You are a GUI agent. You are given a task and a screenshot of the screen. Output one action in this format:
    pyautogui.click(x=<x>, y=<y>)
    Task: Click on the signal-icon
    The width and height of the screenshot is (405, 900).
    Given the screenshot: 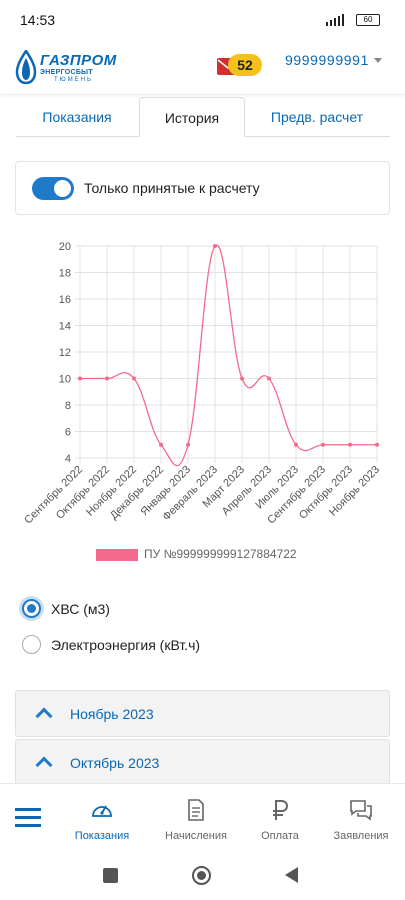 What is the action you would take?
    pyautogui.click(x=335, y=20)
    